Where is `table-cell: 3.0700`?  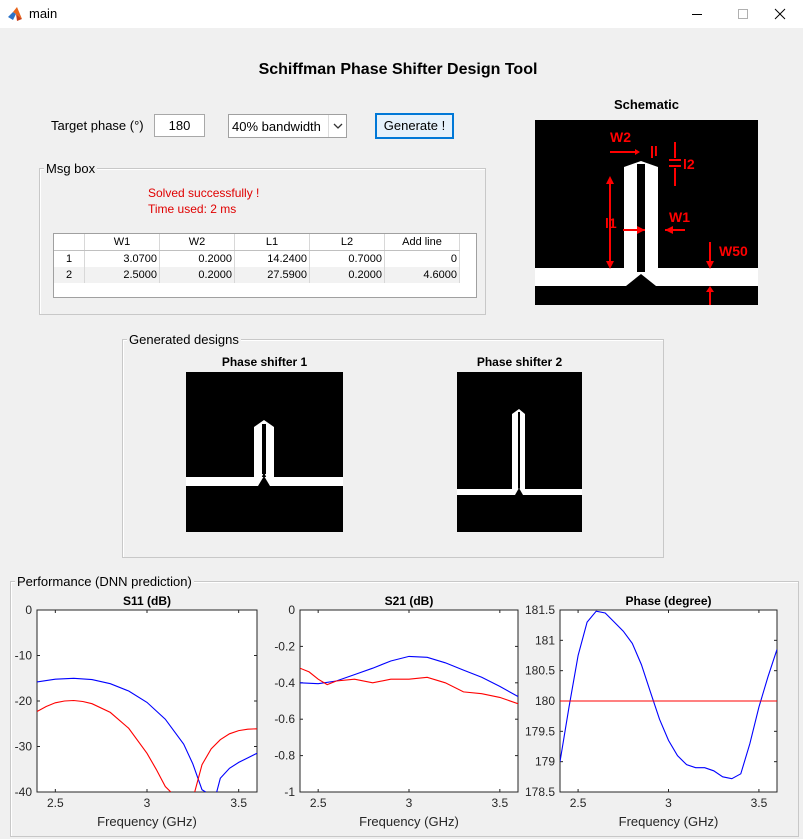
table-cell: 3.0700 is located at coordinates (122, 258).